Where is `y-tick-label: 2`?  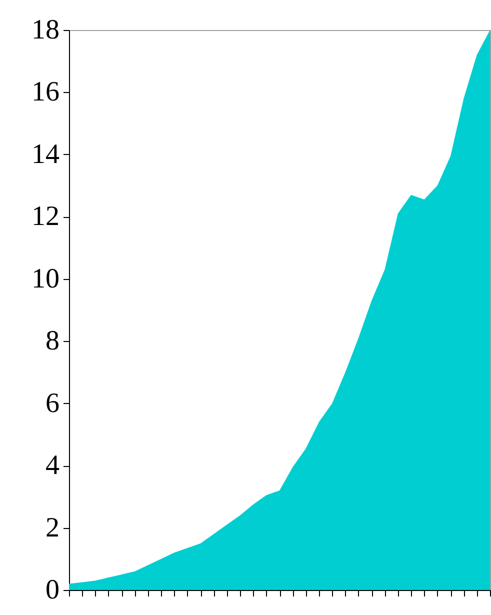
y-tick-label: 2 is located at coordinates (53, 528).